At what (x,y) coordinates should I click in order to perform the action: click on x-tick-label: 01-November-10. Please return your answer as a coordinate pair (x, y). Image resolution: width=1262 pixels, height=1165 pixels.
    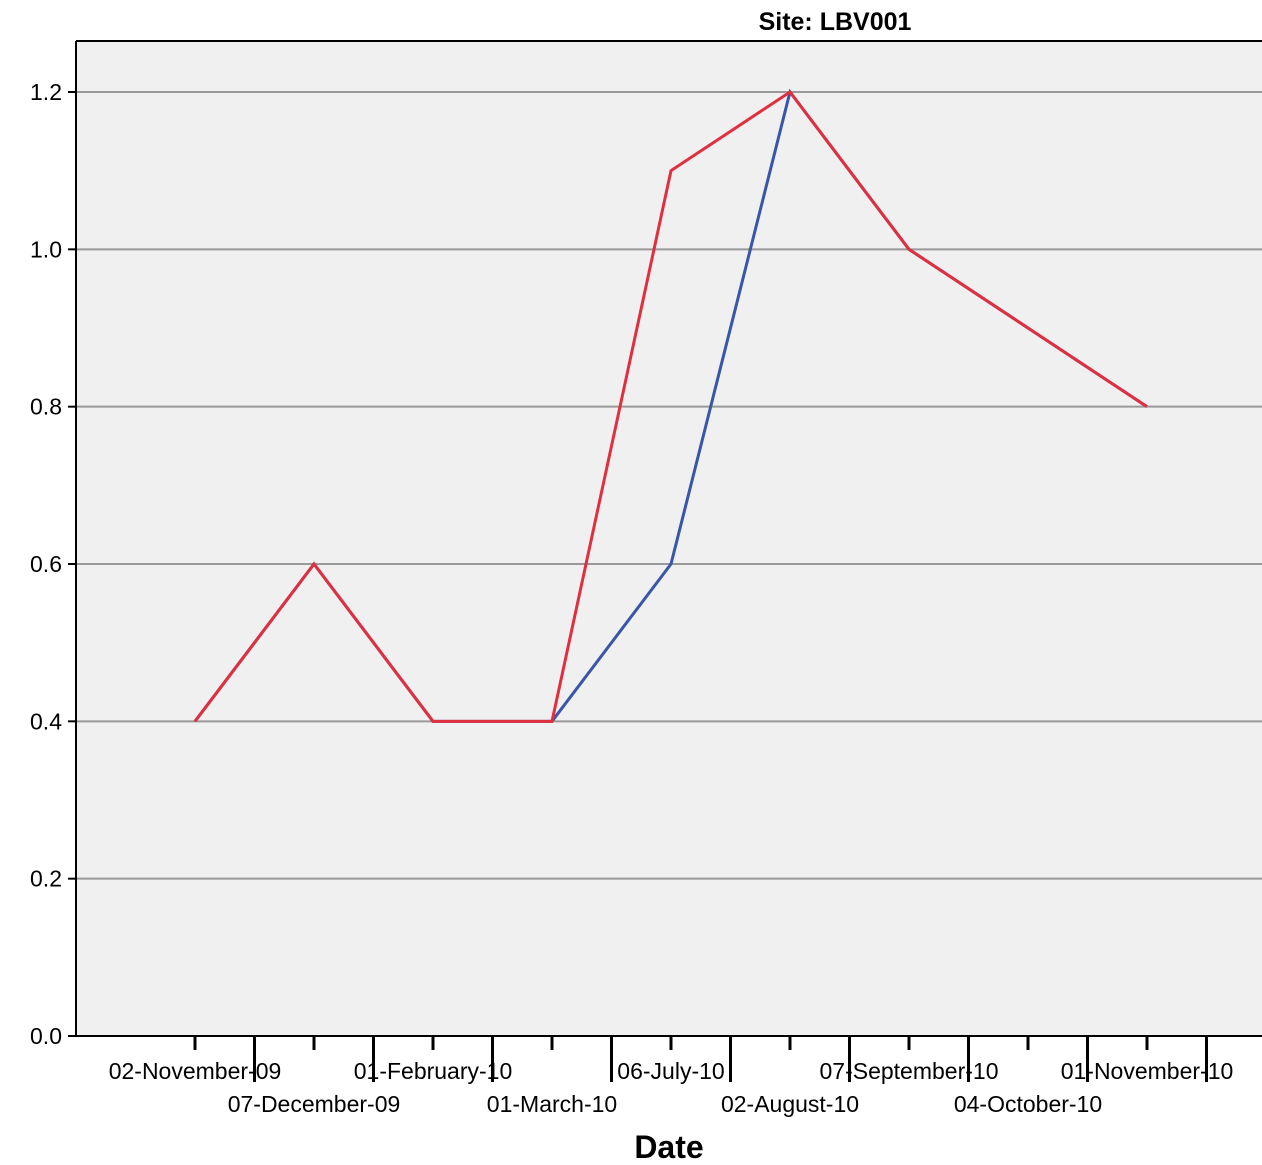
    Looking at the image, I should click on (1147, 1071).